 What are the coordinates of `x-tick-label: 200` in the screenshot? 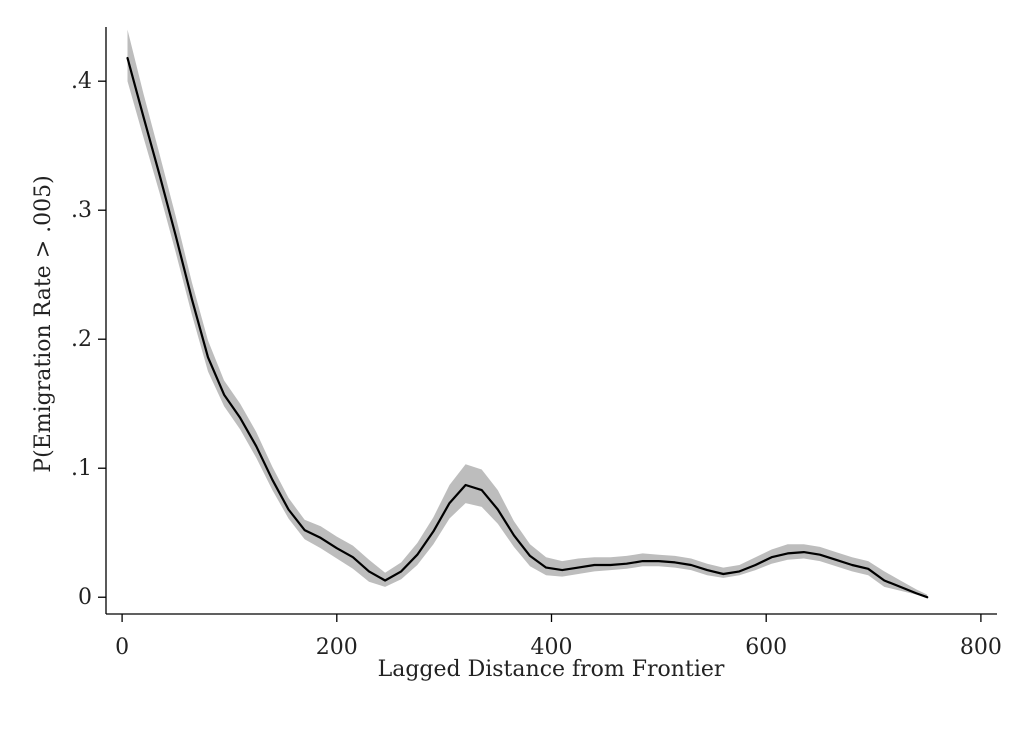 It's located at (337, 647).